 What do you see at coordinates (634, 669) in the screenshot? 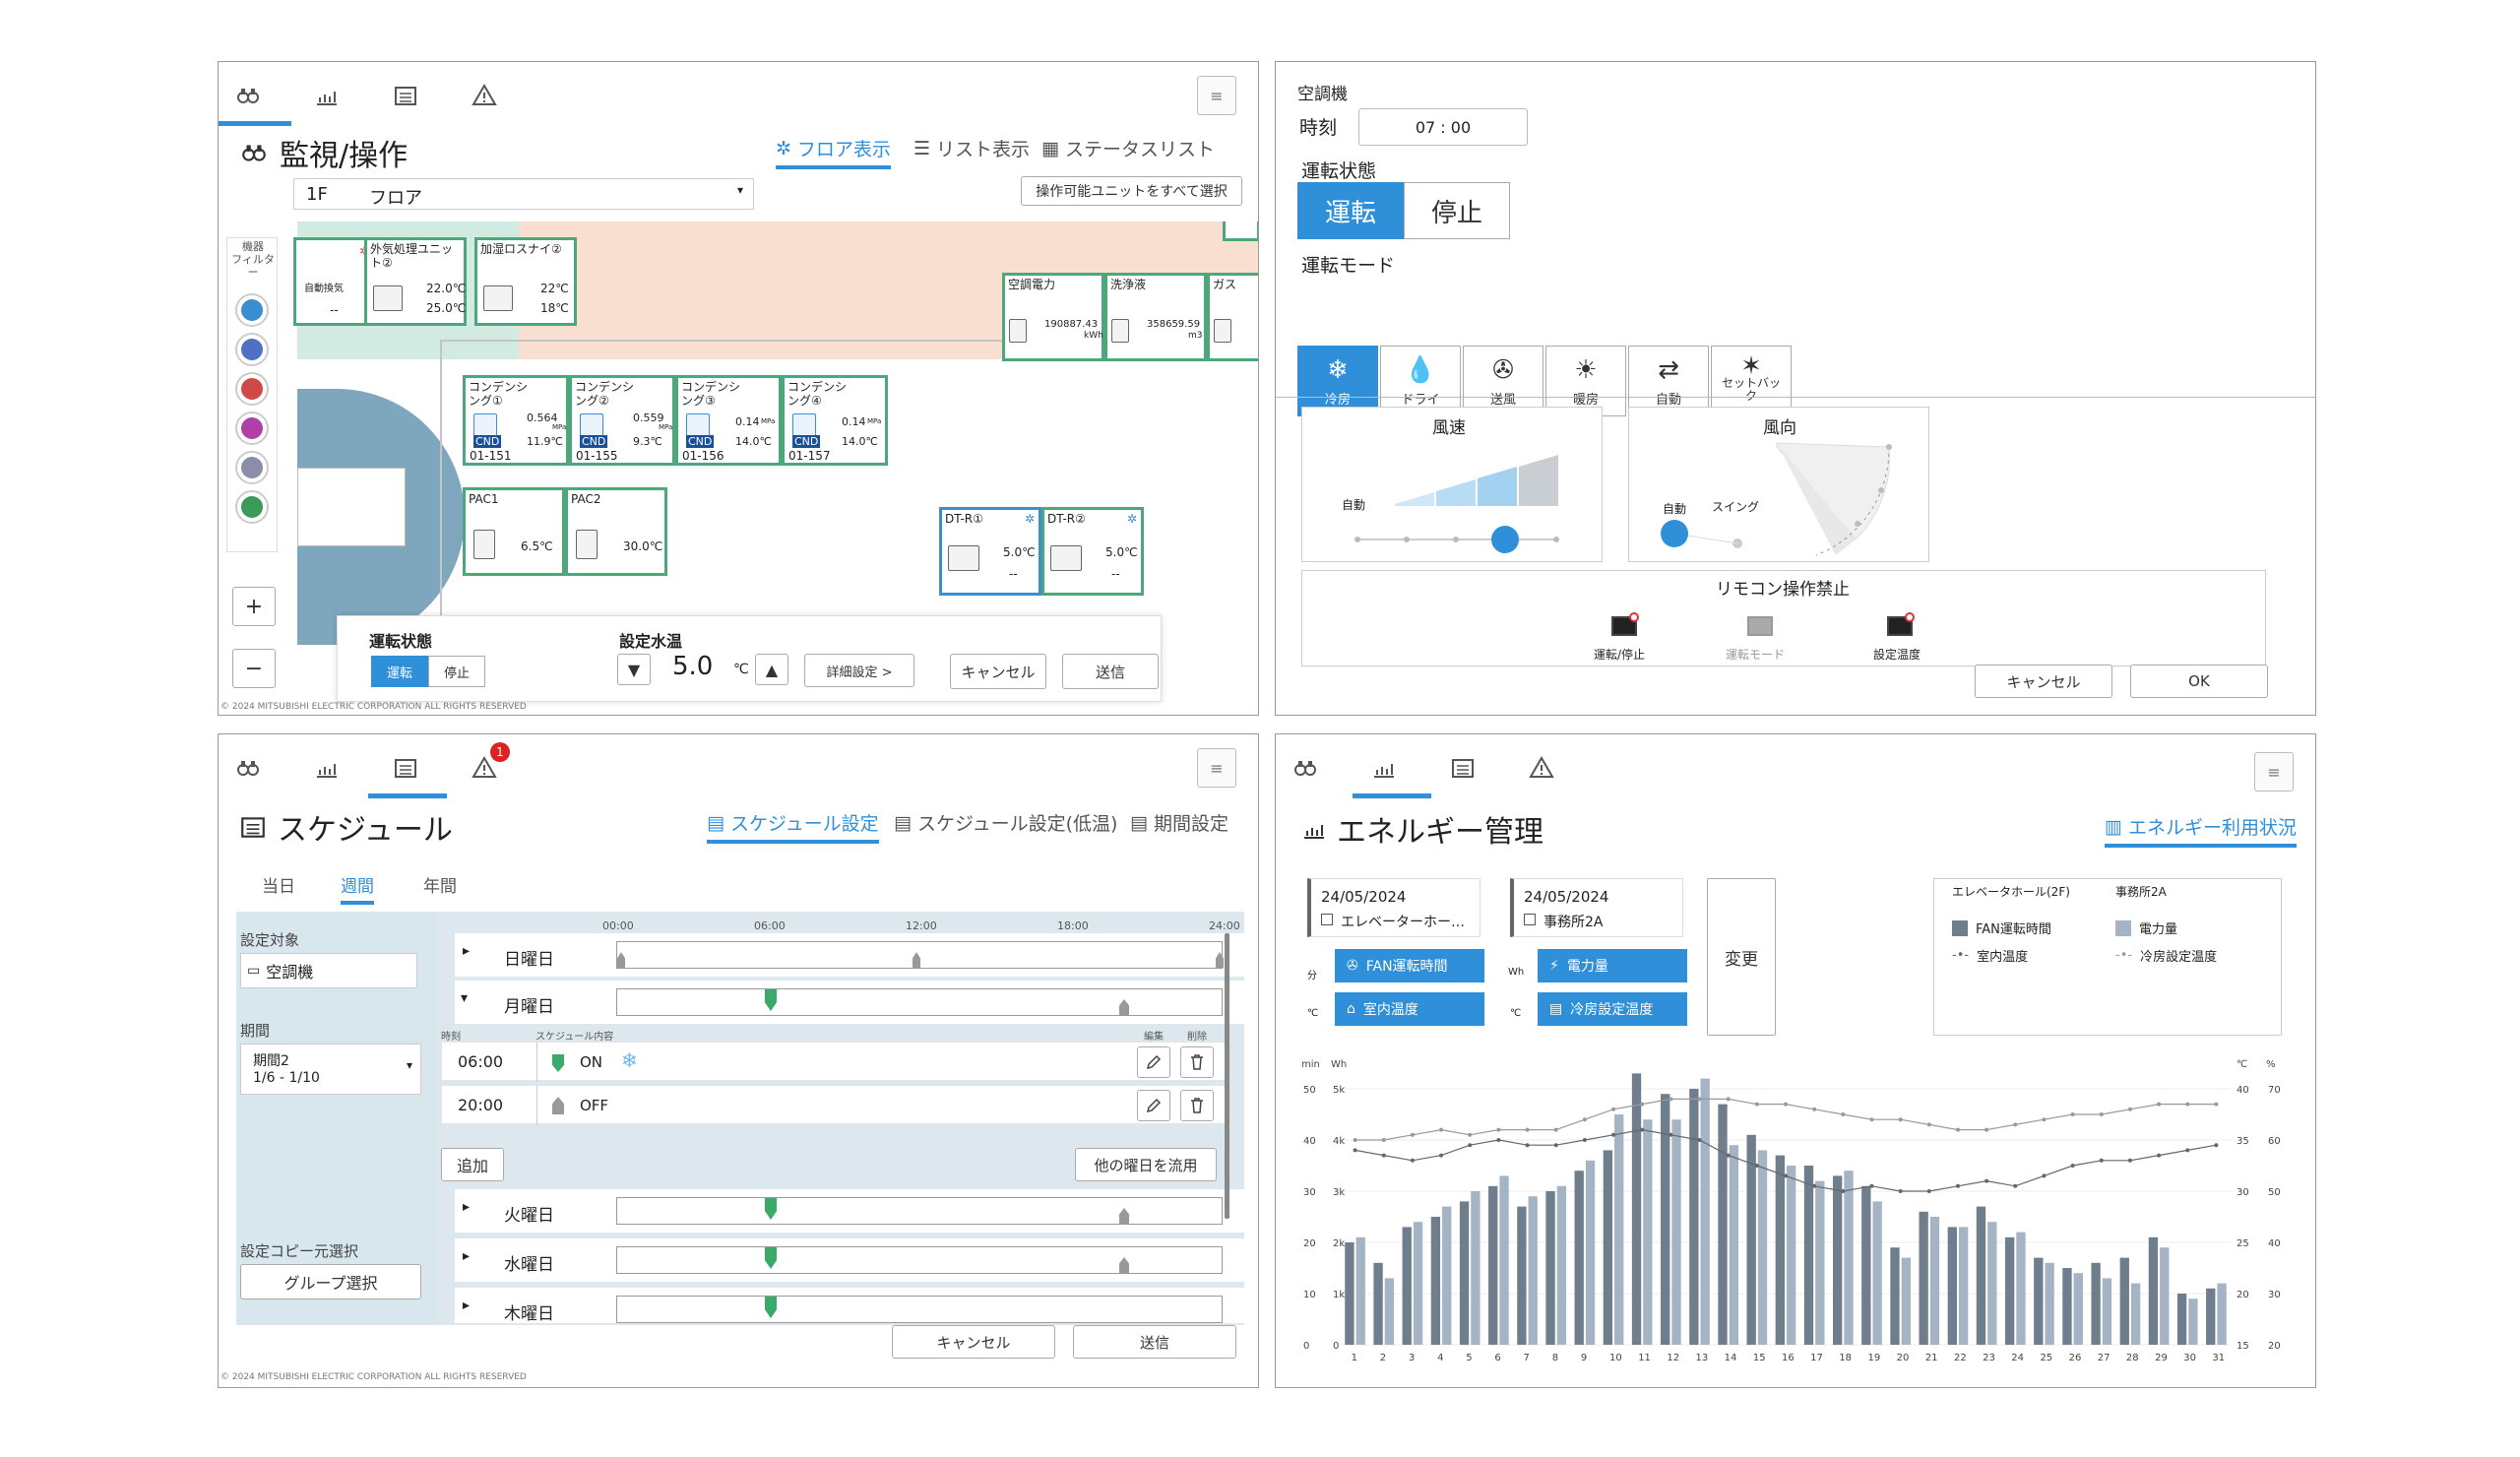
I see `temp-down-button: ▼` at bounding box center [634, 669].